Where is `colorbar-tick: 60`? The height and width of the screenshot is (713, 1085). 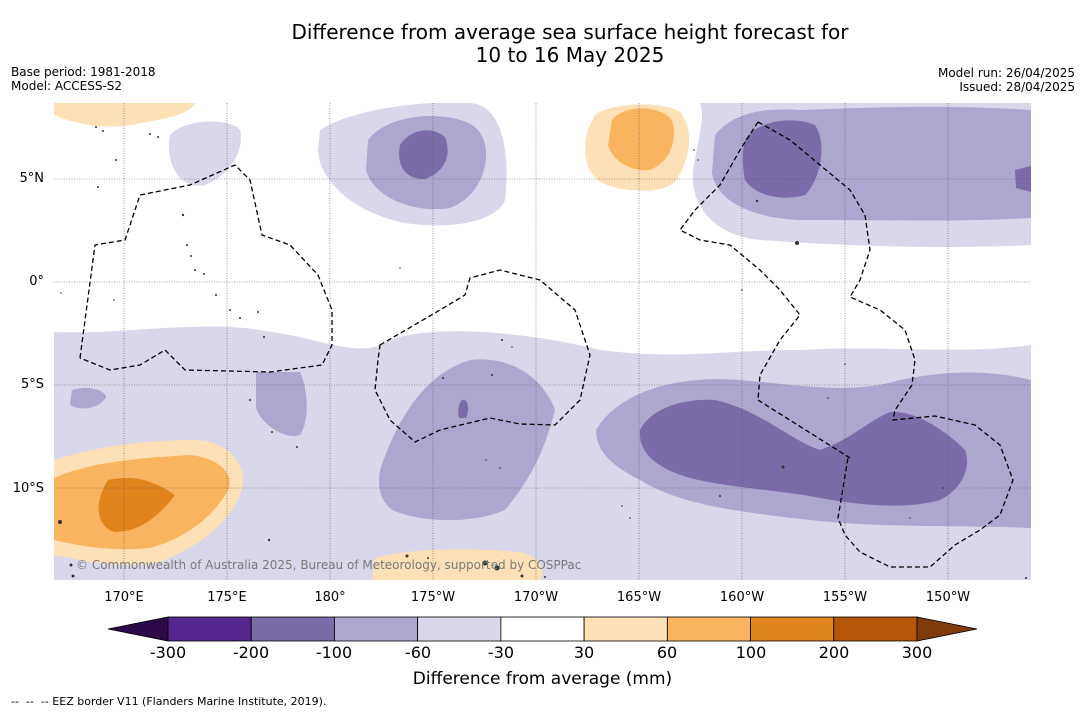
colorbar-tick: 60 is located at coordinates (667, 652).